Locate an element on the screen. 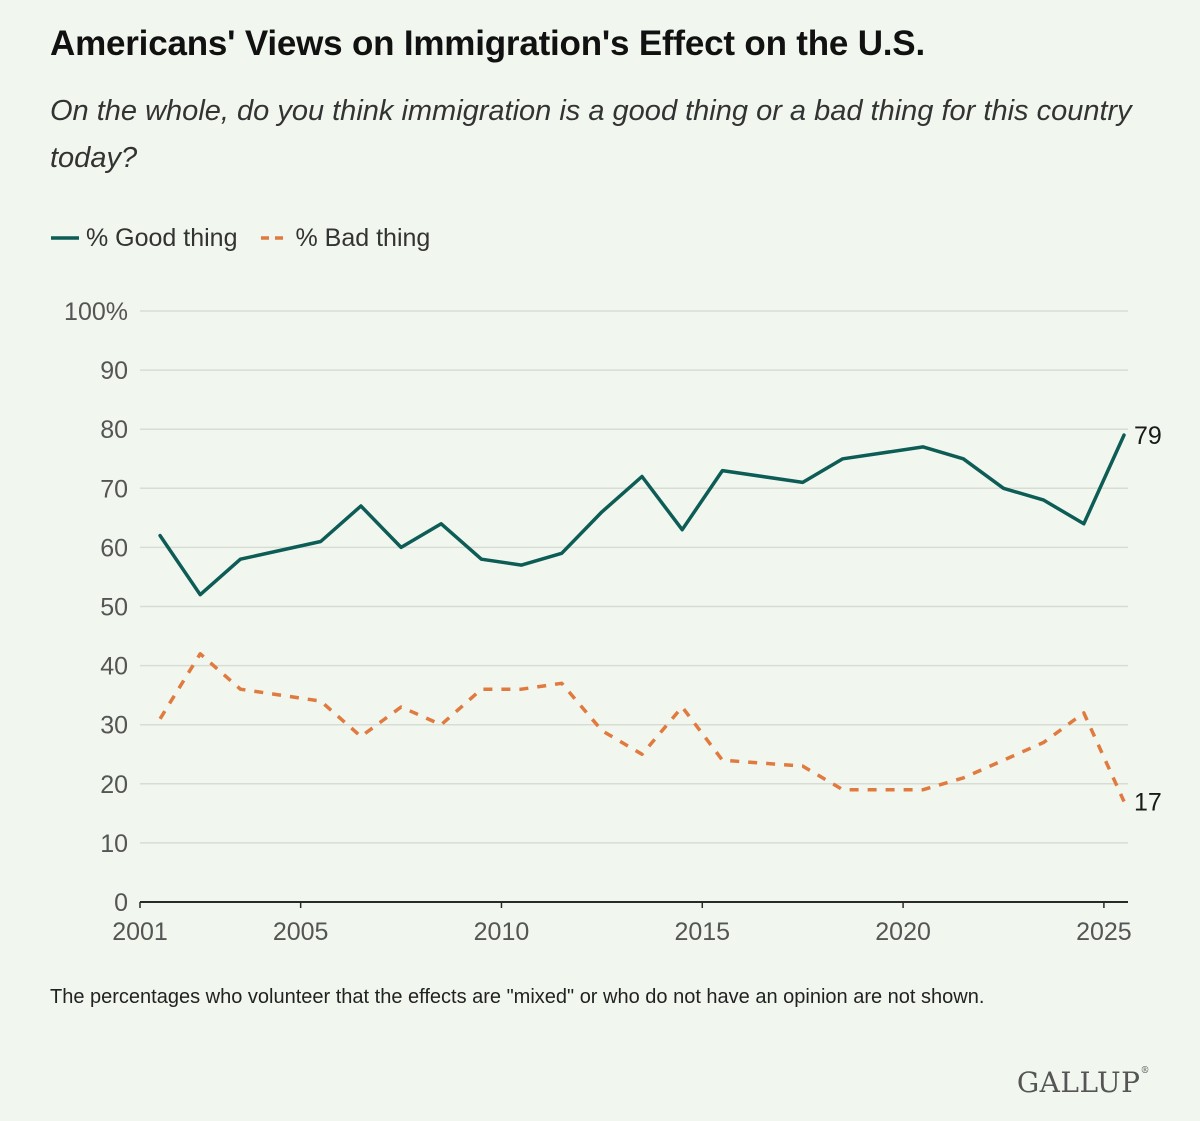 The width and height of the screenshot is (1200, 1121). y-tick-label-20: 20 is located at coordinates (114, 785).